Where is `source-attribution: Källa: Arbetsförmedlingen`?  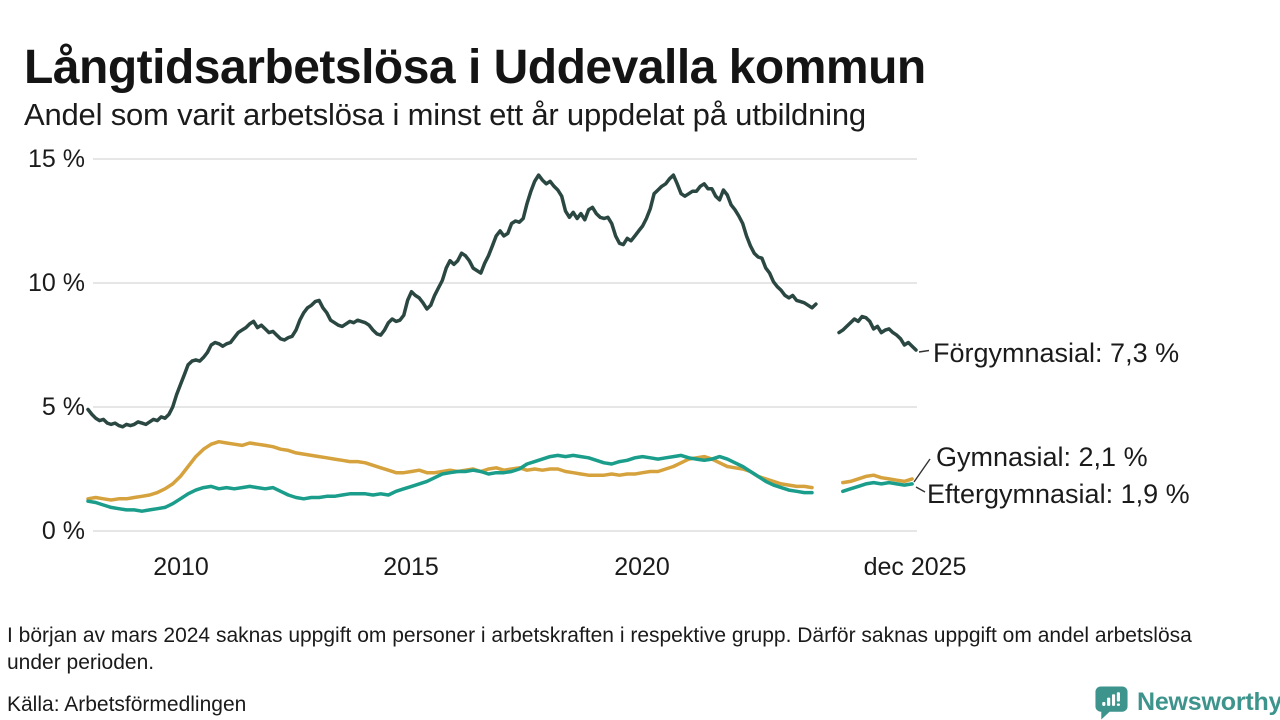 source-attribution: Källa: Arbetsförmedlingen is located at coordinates (127, 704).